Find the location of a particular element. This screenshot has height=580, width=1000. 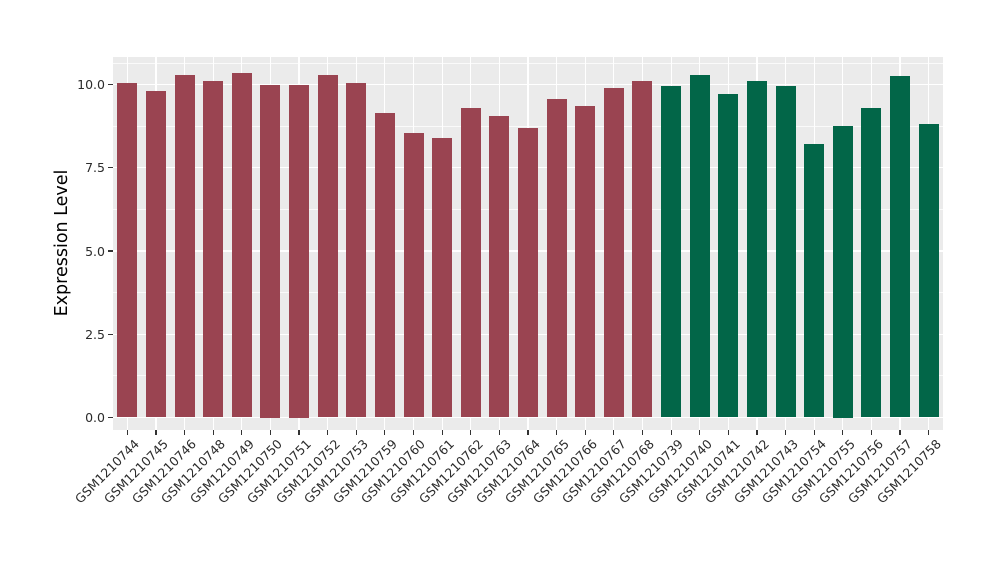

bar-GSM1210756 is located at coordinates (871, 262).